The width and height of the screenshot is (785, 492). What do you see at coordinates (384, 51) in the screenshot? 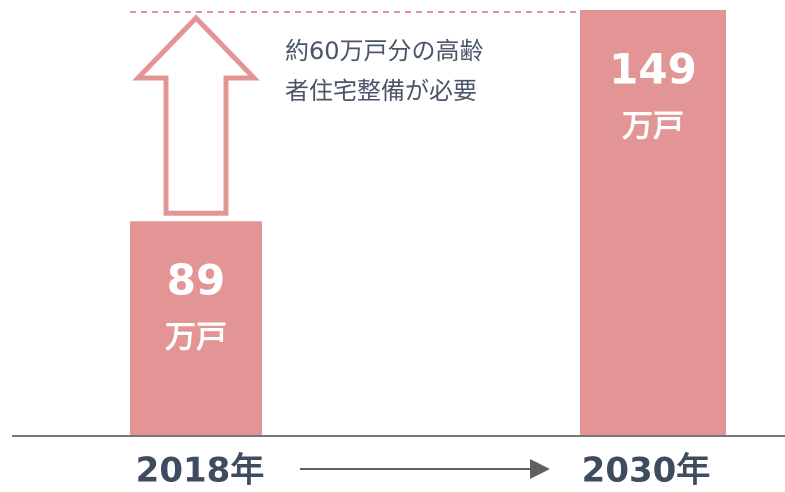
I see `annotation: 約60万戸分の高齢` at bounding box center [384, 51].